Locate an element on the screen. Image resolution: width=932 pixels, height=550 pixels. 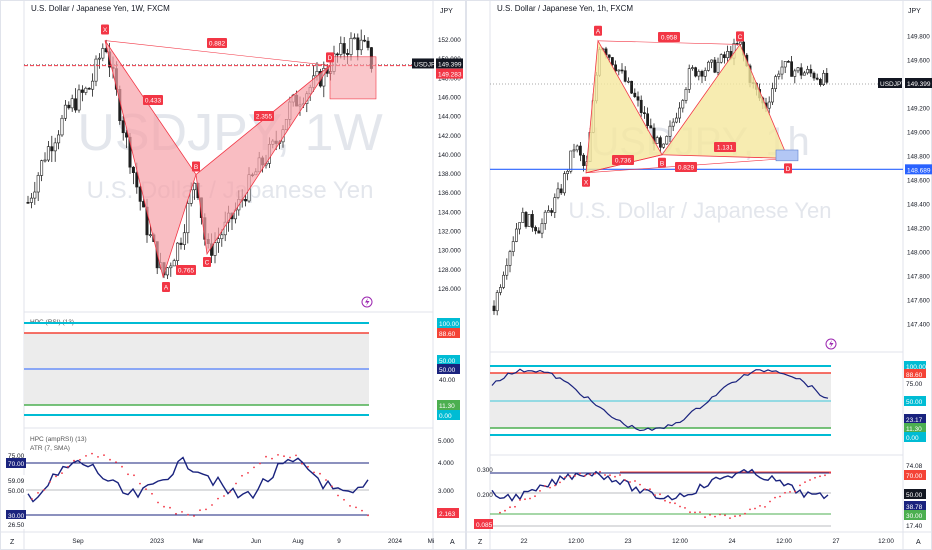
left-price-tick: 140.000 is located at coordinates (449, 155).